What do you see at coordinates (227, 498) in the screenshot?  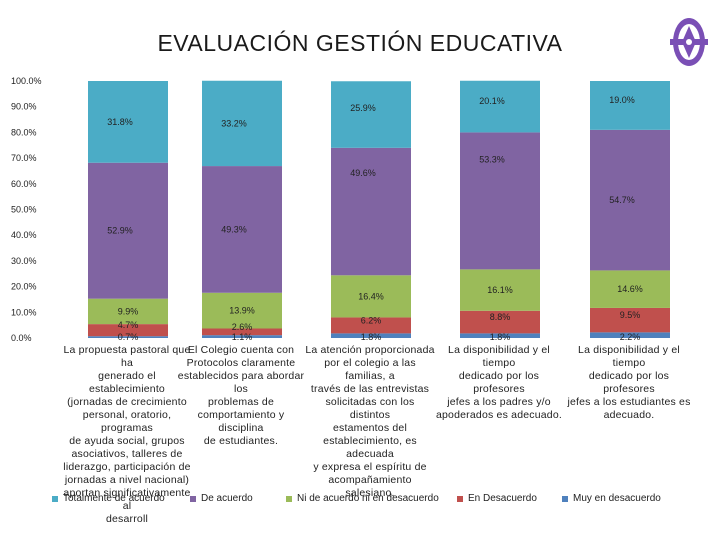 I see `legend-label: De acuerdo` at bounding box center [227, 498].